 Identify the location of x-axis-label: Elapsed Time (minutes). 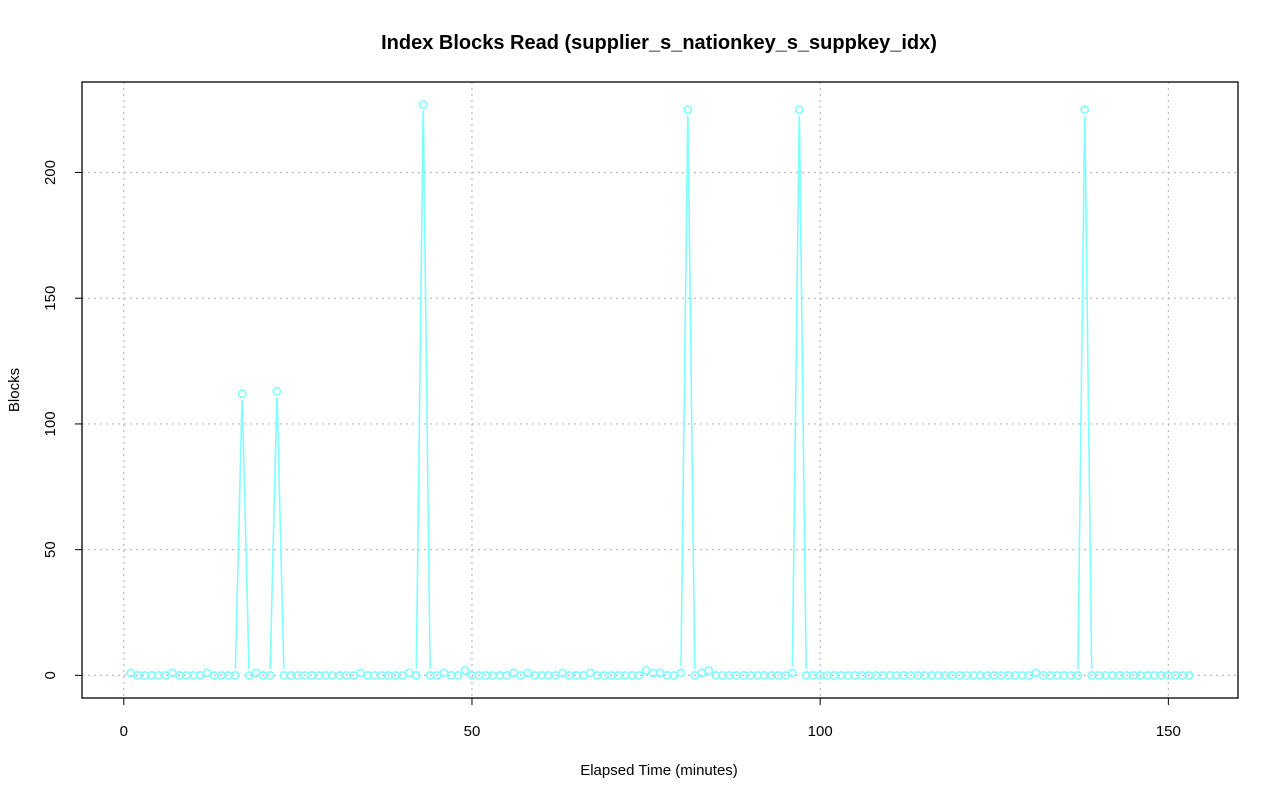
(659, 770).